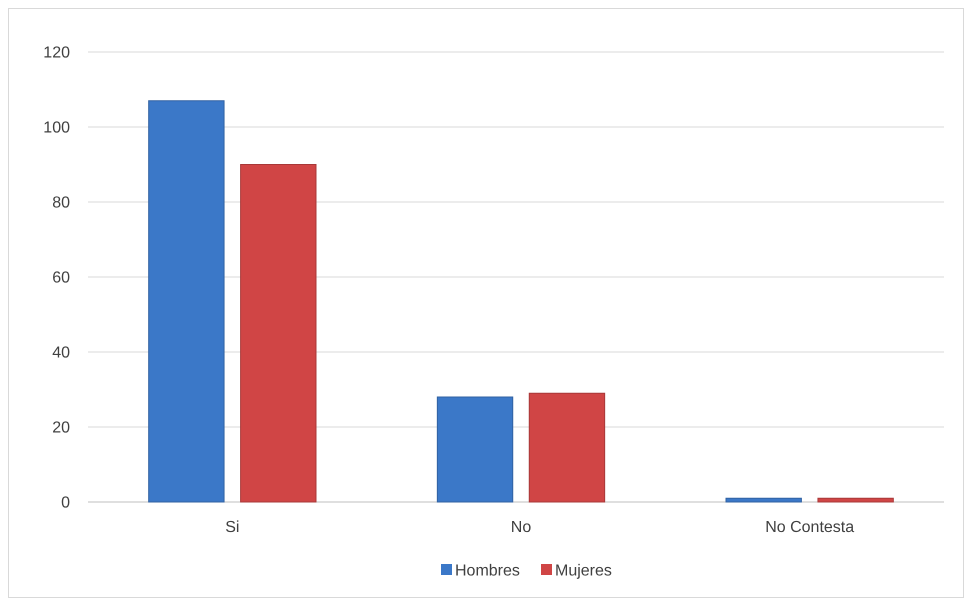 The image size is (972, 606). What do you see at coordinates (56, 128) in the screenshot?
I see `y-tick-label: 100` at bounding box center [56, 128].